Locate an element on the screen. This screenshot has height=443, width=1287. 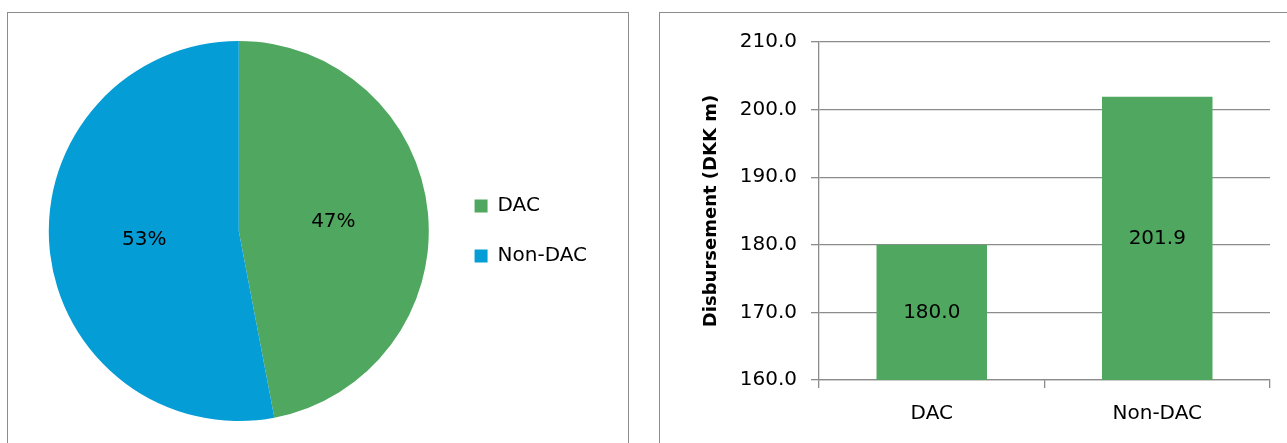
y-tick-label: 160.0 is located at coordinates (768, 378).